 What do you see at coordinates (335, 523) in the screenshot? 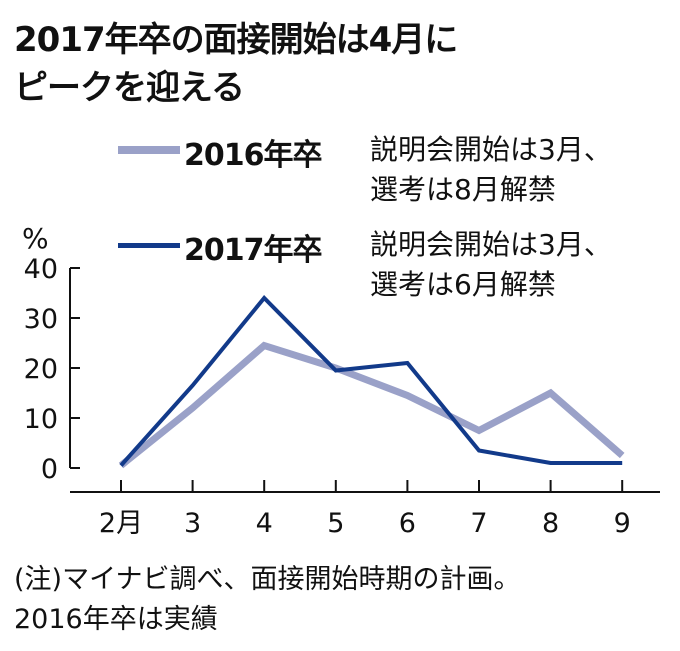
I see `x-tick-label: 5` at bounding box center [335, 523].